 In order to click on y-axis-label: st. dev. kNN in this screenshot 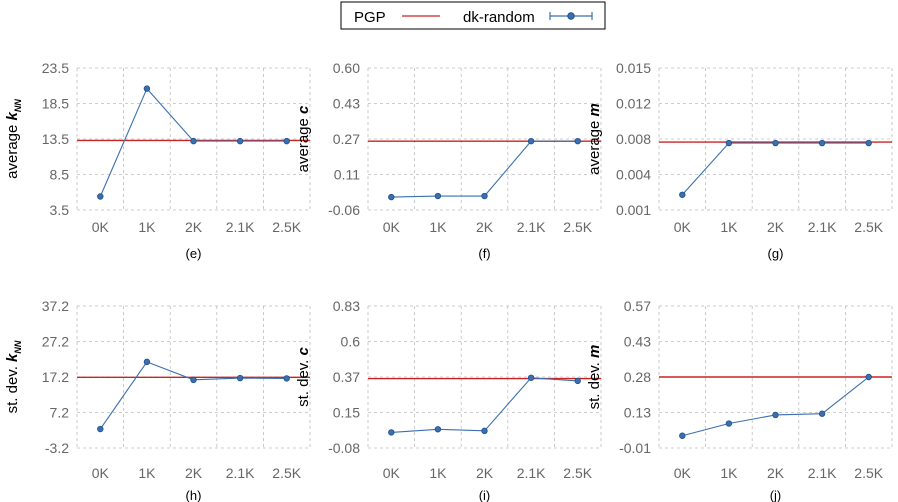, I will do `click(13, 376)`.